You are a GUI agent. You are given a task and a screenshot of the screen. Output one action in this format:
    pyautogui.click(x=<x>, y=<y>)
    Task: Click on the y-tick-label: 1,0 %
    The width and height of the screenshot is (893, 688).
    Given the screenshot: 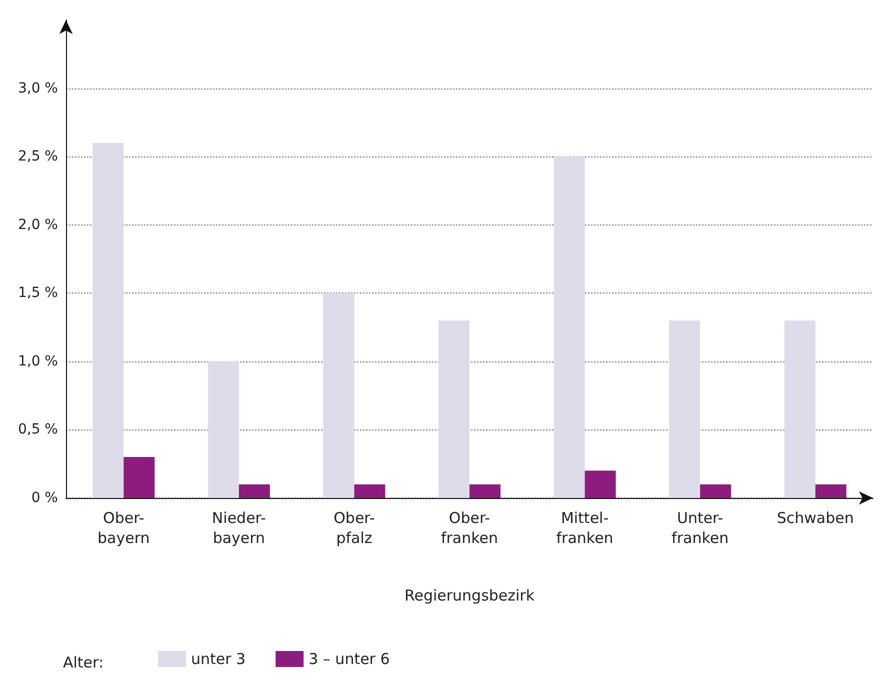 What is the action you would take?
    pyautogui.click(x=38, y=361)
    